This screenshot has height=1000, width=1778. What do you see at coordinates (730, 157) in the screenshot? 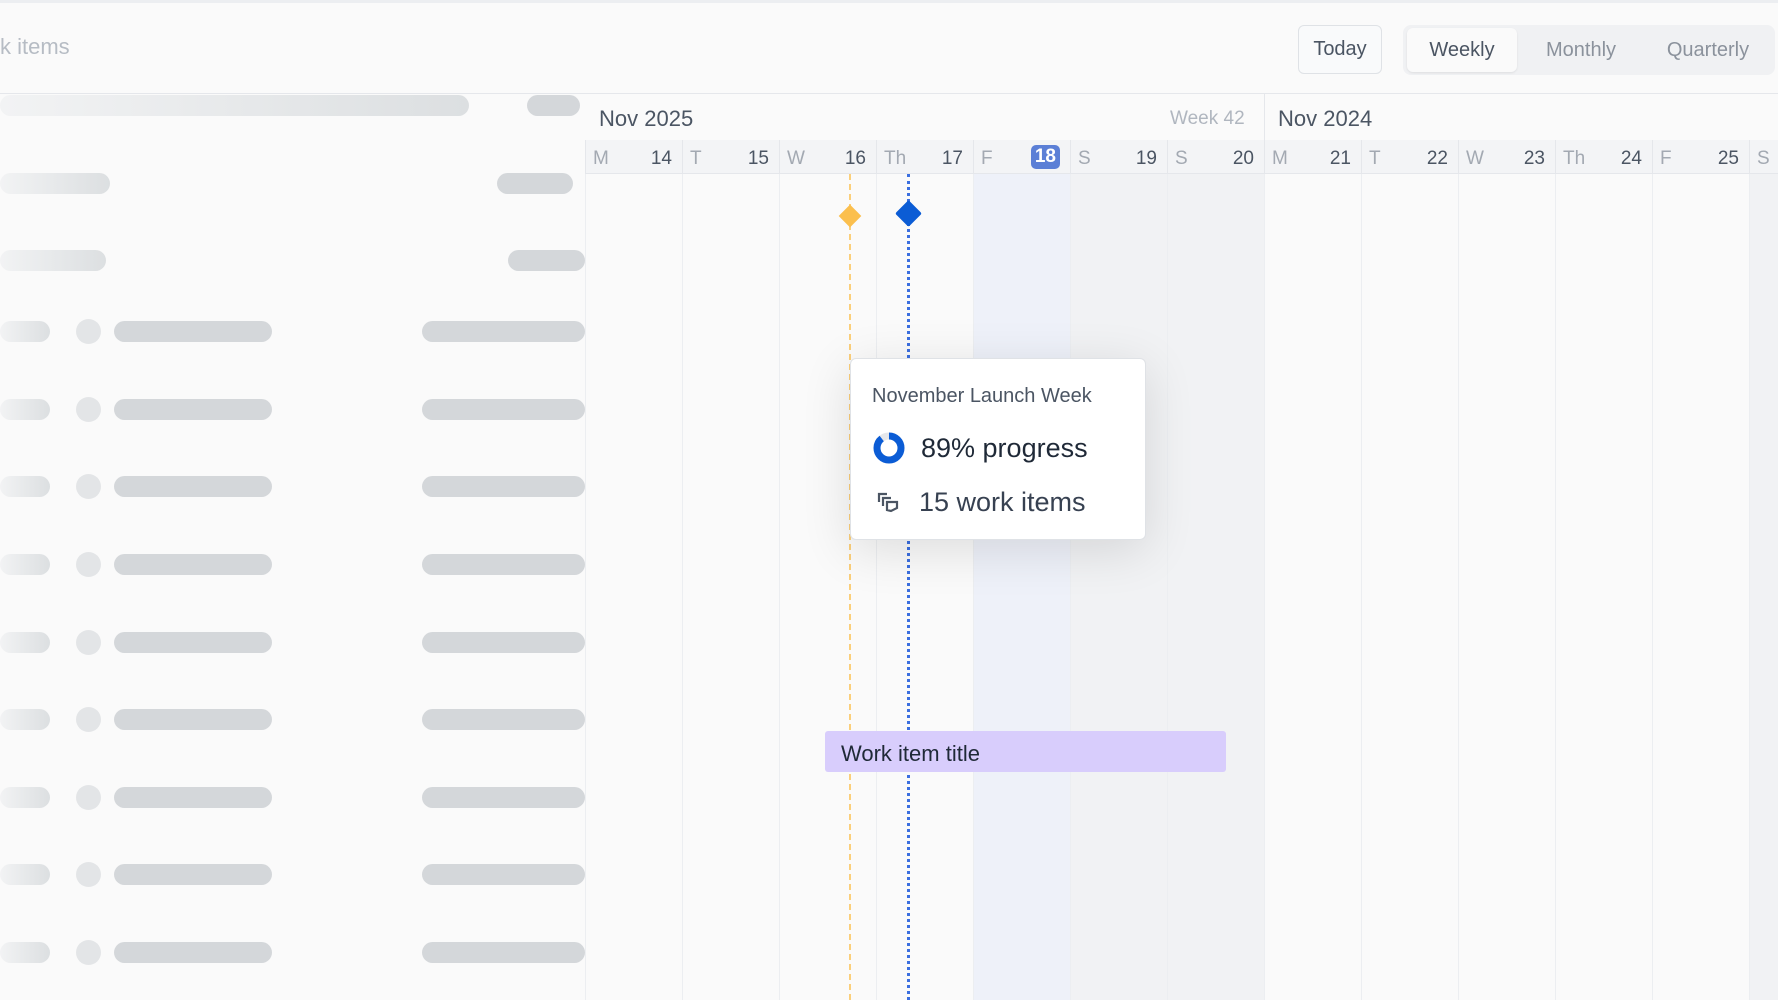
I see `day-header: T 15` at bounding box center [730, 157].